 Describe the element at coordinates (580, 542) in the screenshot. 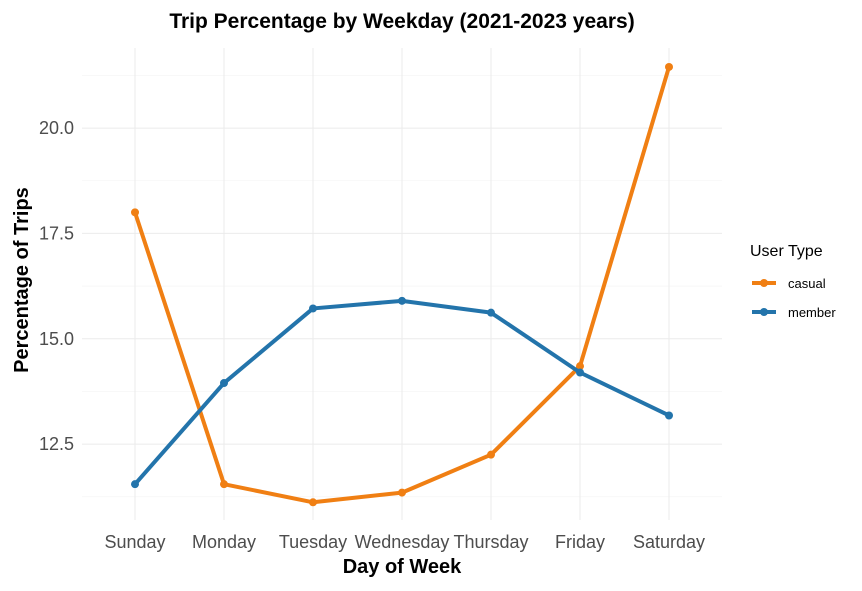

I see `x-tick-label: Friday` at that location.